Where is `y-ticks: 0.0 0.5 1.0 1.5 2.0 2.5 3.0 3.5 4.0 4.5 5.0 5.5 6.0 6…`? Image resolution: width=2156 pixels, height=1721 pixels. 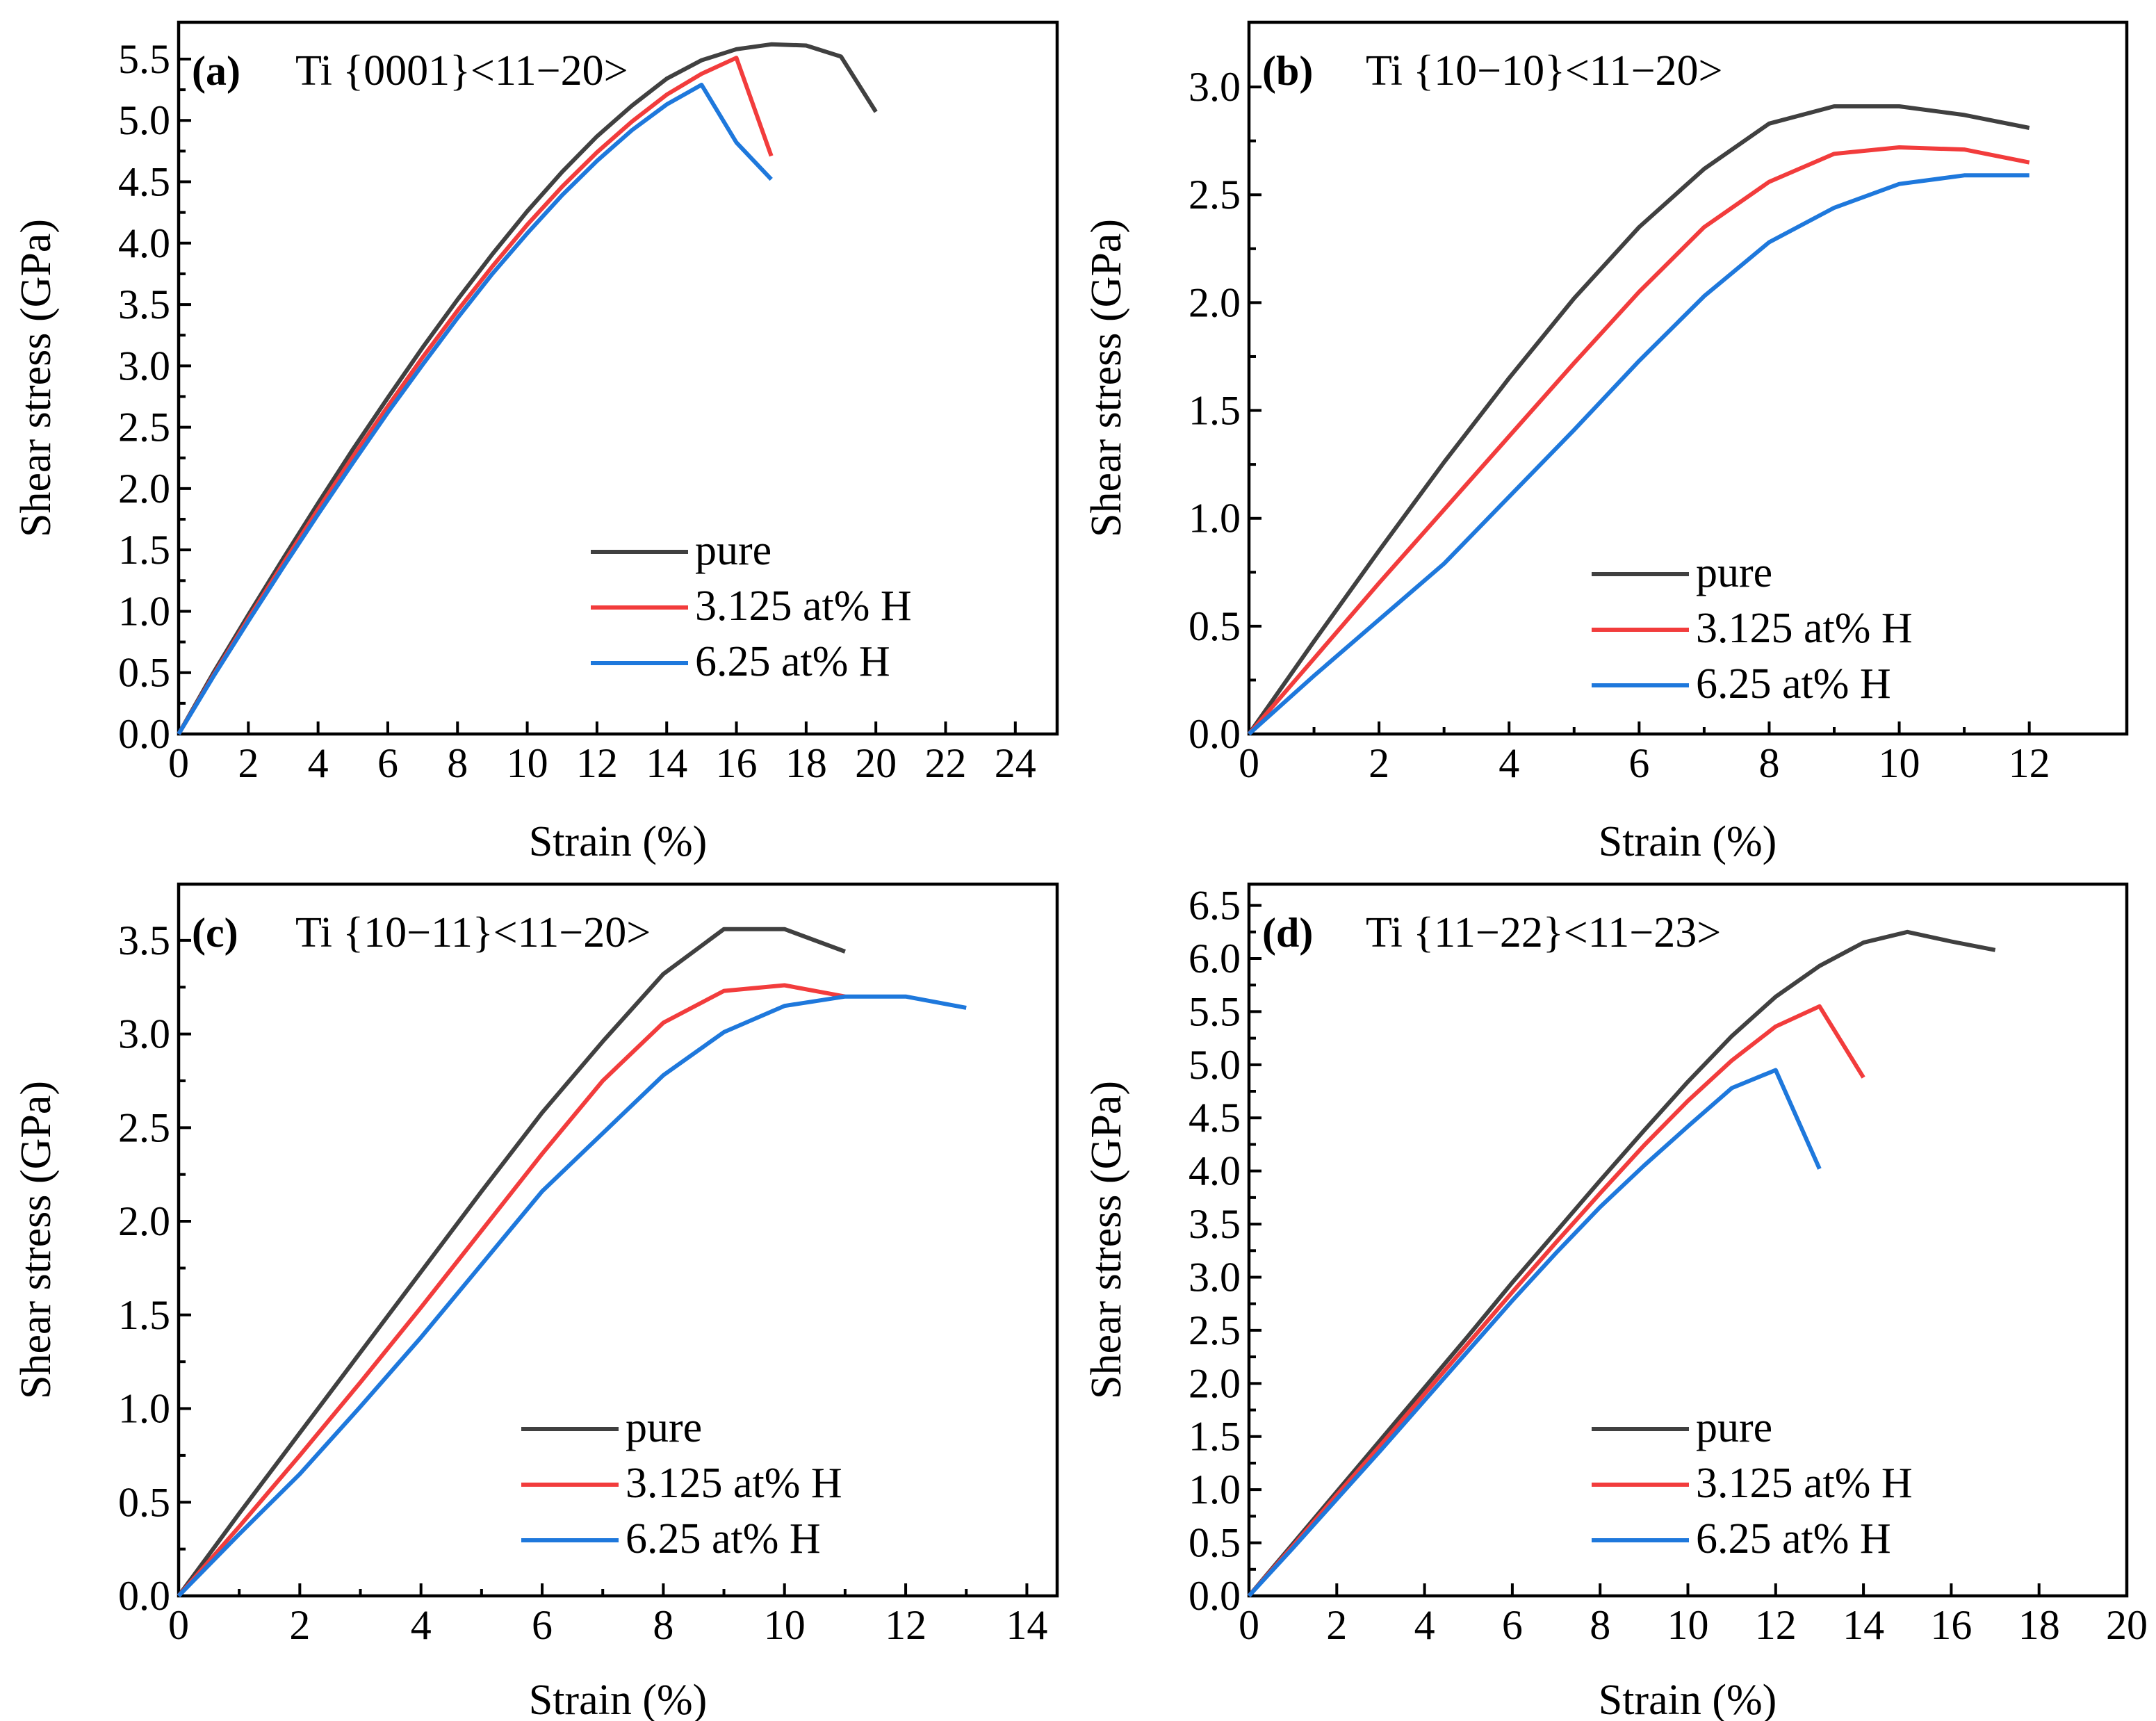 y-ticks: 0.0 0.5 1.0 1.5 2.0 2.5 3.0 3.5 4.0 4.5 5.0 5.5 6.0 6… is located at coordinates (1225, 1251).